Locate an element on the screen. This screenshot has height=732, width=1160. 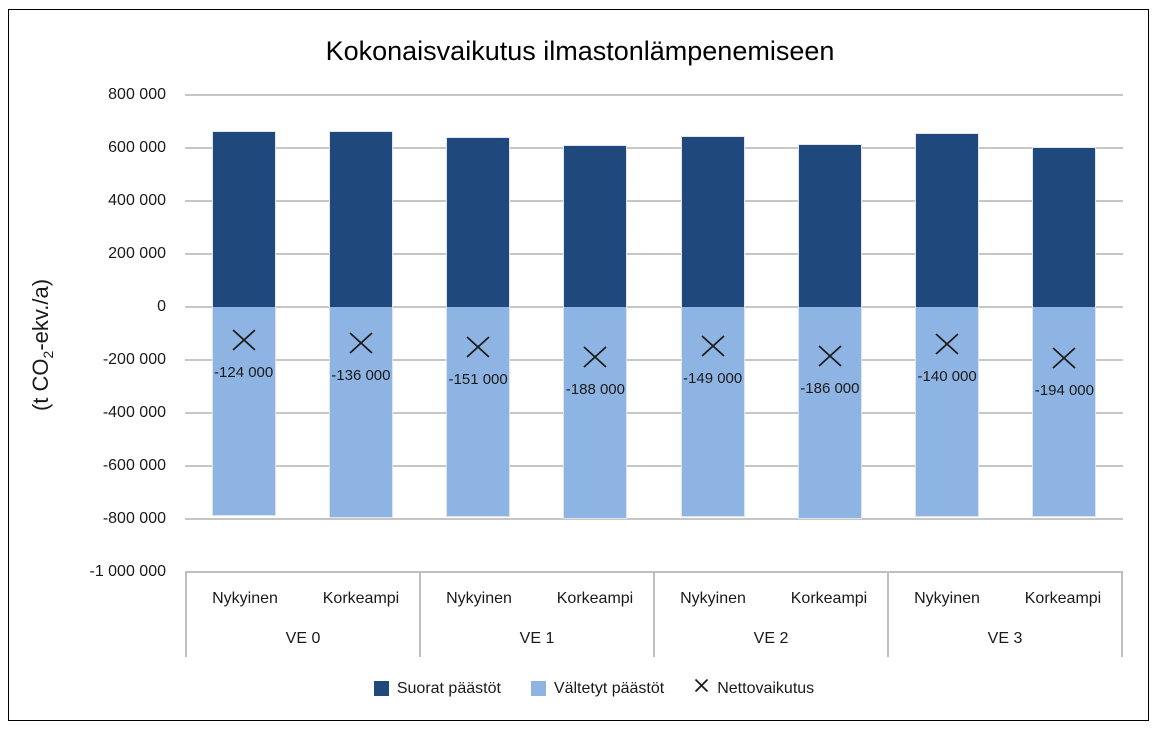
legend-swatch-dark-square-icon is located at coordinates (381, 688).